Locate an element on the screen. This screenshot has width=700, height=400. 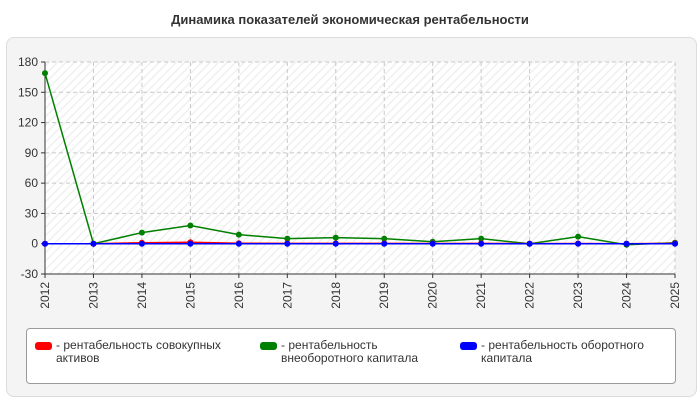
y-tick-label: 120 is located at coordinates (28, 123).